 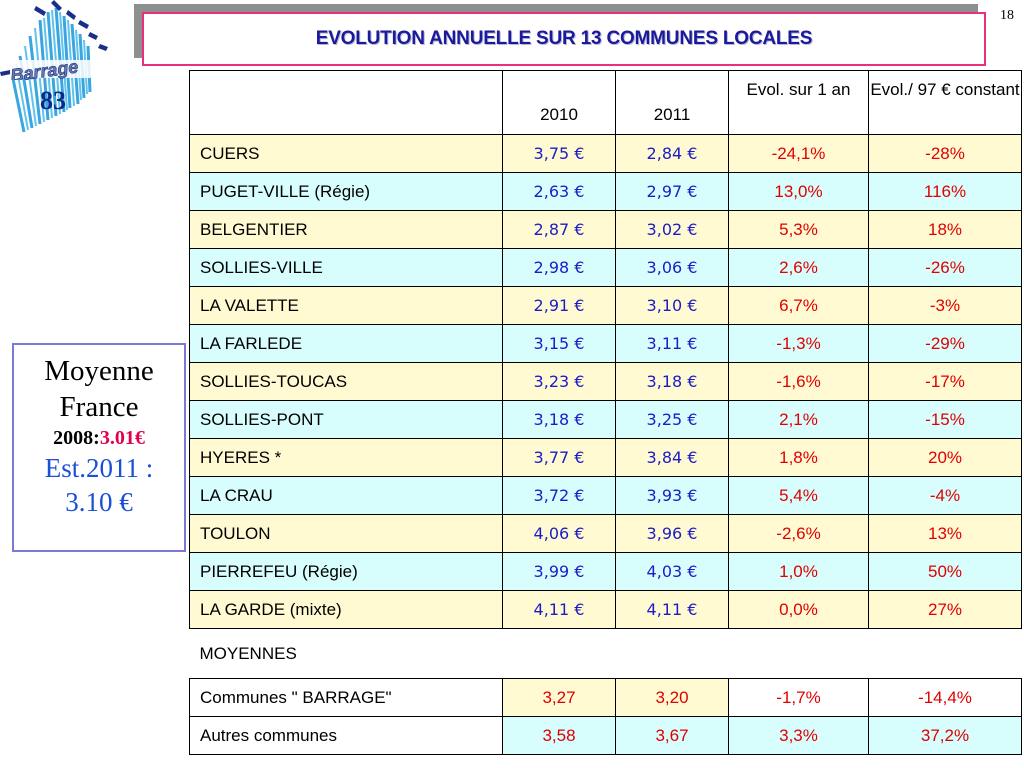 What do you see at coordinates (945, 381) in the screenshot?
I see `evolution-97-constant: -17%` at bounding box center [945, 381].